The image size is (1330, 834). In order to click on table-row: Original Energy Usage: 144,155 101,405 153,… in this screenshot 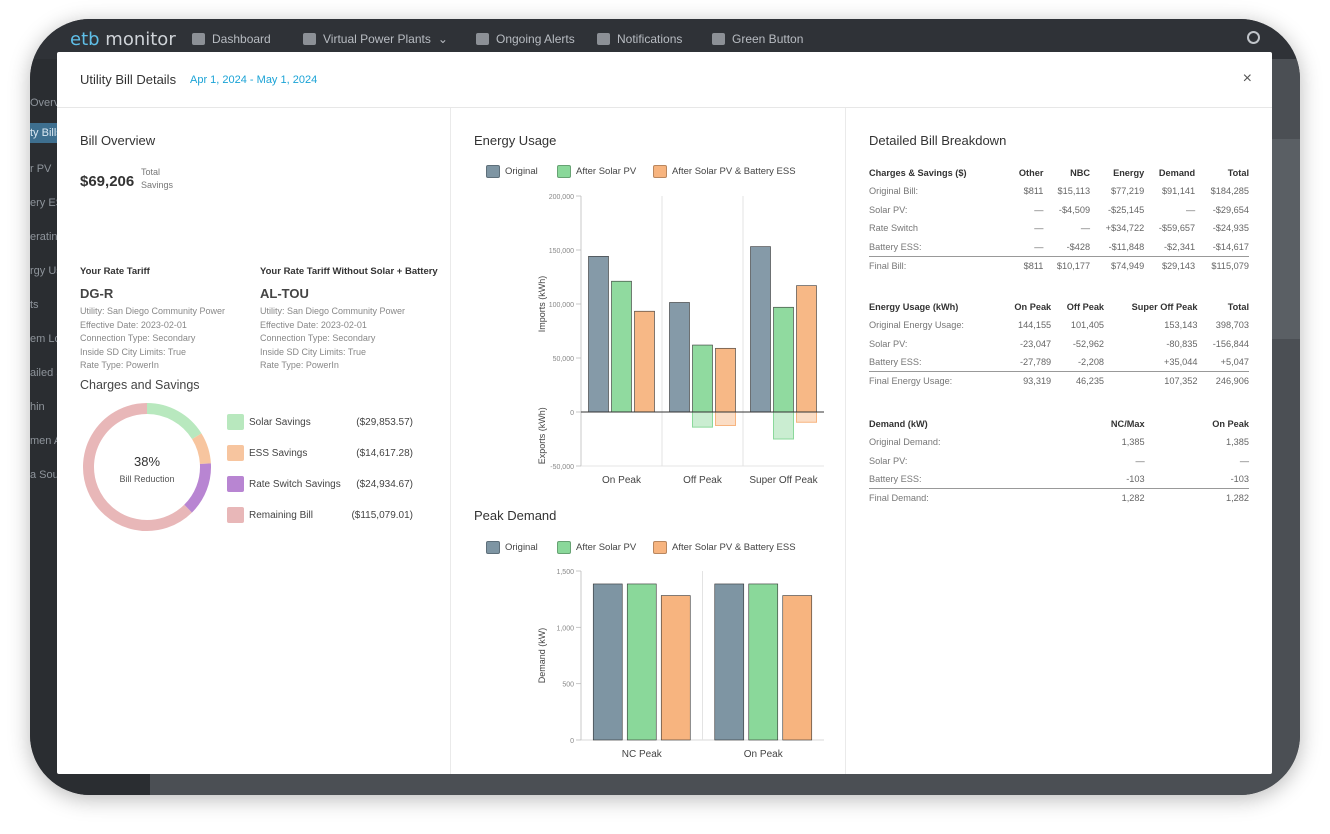, I will do `click(1059, 325)`.